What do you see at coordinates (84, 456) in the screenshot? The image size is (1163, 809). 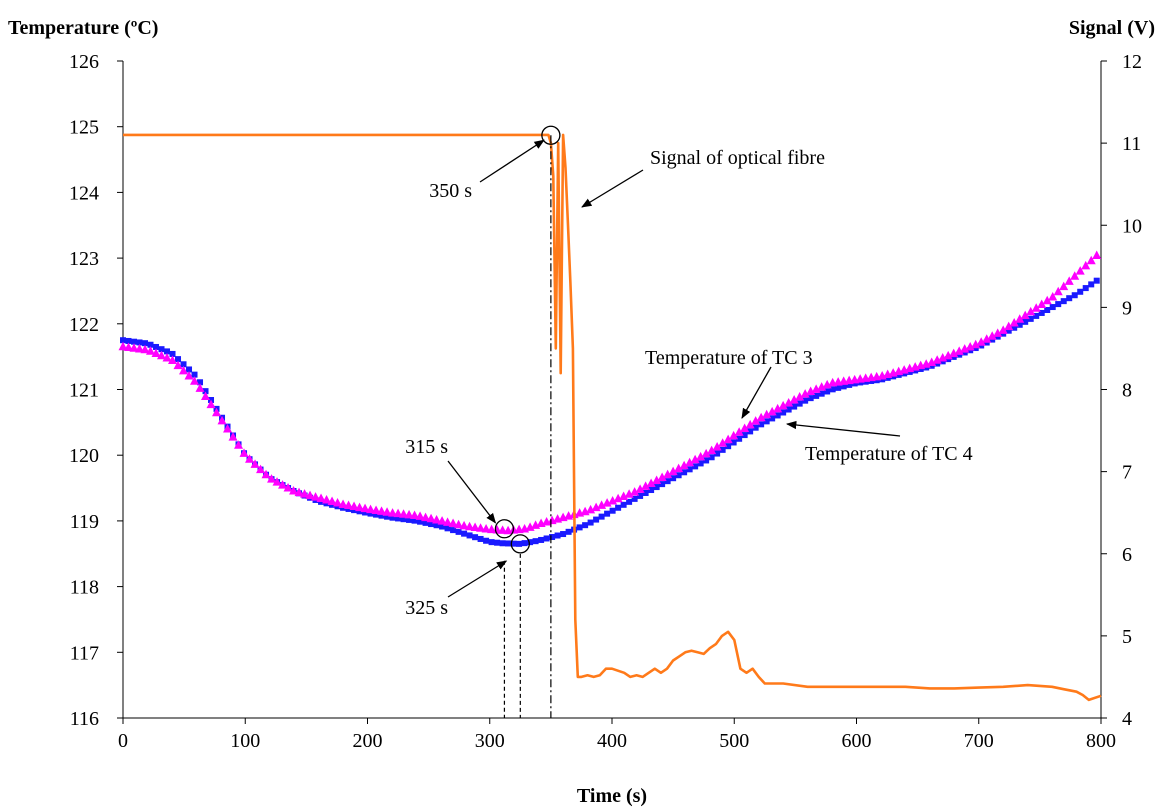 I see `y-left-tick-label: 120` at bounding box center [84, 456].